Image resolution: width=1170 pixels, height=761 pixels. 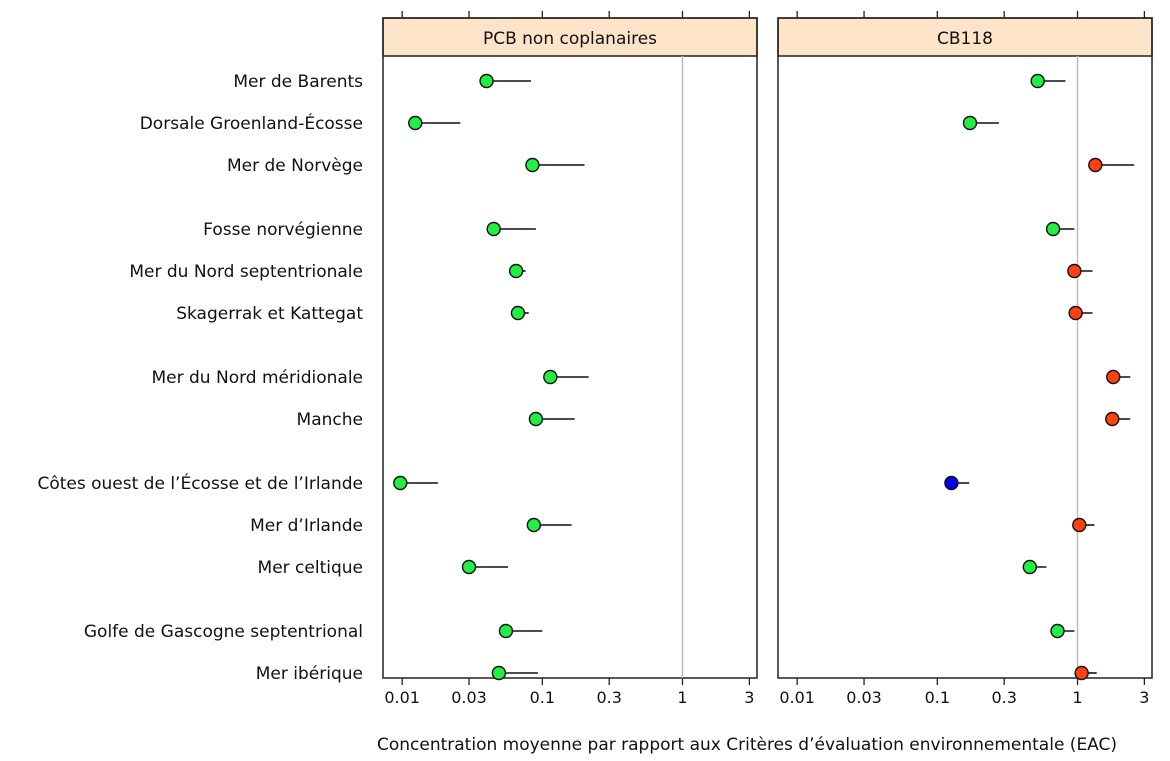 What do you see at coordinates (251, 123) in the screenshot?
I see `category-label: Dorsale Groenland-Écosse` at bounding box center [251, 123].